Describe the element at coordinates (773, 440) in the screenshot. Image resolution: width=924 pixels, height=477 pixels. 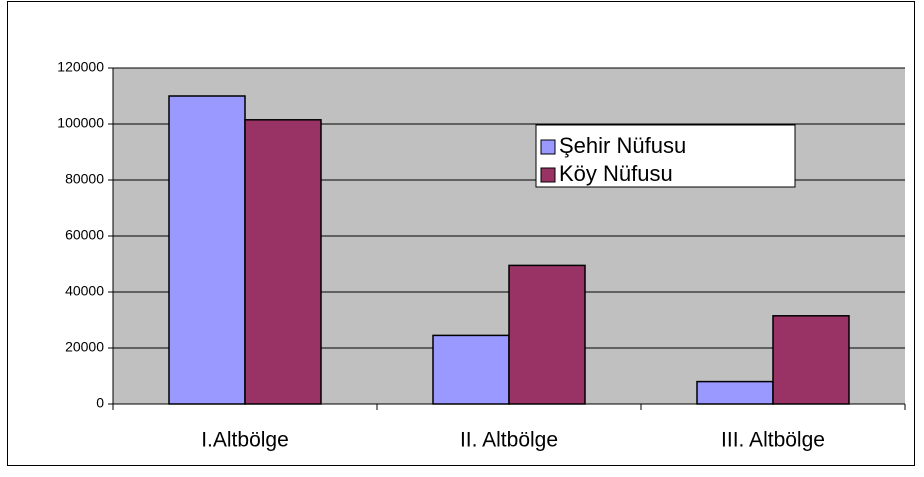
I see `x-tick-label: III. Altbölge` at that location.